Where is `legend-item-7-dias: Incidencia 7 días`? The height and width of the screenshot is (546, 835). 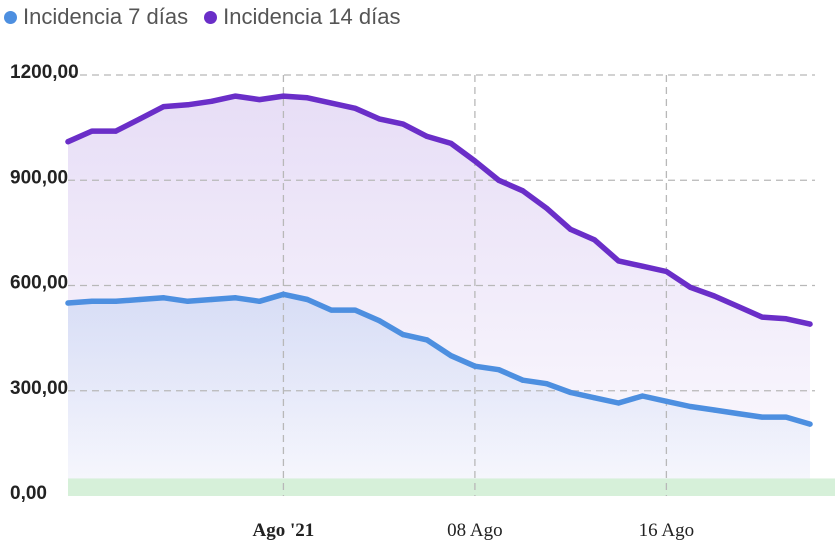 legend-item-7-dias: Incidencia 7 días is located at coordinates (96, 17).